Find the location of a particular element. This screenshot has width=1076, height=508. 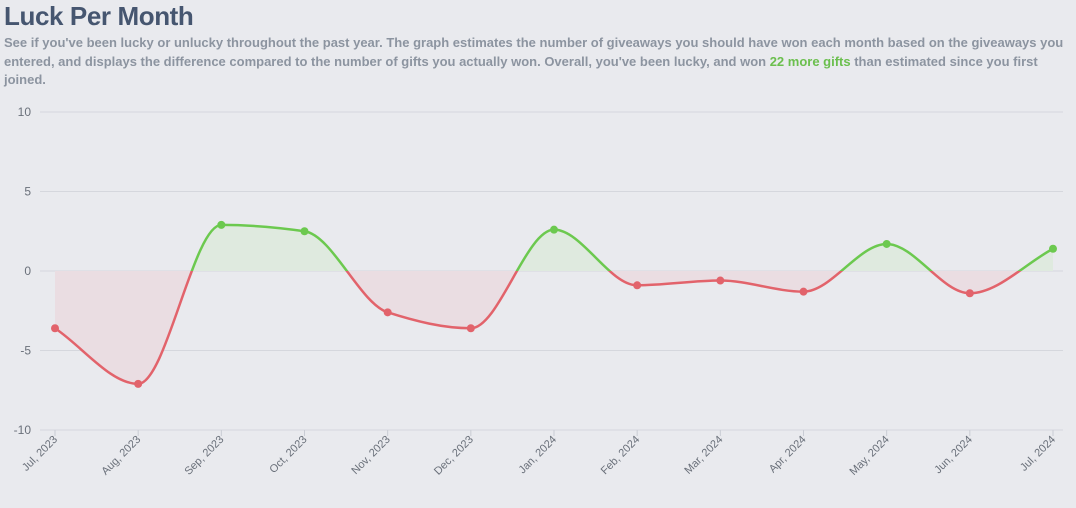

y-tick-label: 10 is located at coordinates (25, 112).